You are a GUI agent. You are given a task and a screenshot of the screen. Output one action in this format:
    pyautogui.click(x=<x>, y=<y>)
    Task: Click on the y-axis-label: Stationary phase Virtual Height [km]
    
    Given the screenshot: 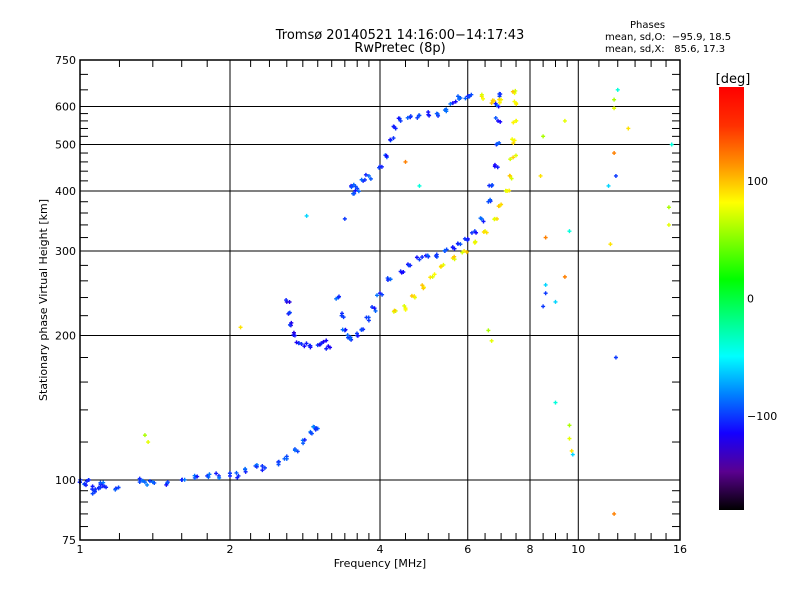 What is the action you would take?
    pyautogui.click(x=43, y=300)
    